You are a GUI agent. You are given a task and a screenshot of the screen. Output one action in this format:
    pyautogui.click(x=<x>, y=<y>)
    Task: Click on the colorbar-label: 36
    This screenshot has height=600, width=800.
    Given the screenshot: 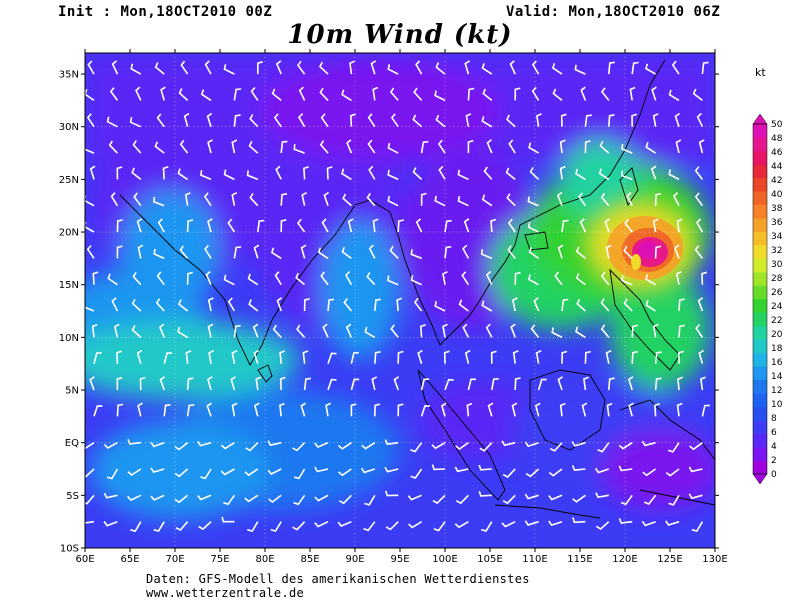 What is the action you would take?
    pyautogui.click(x=777, y=223)
    